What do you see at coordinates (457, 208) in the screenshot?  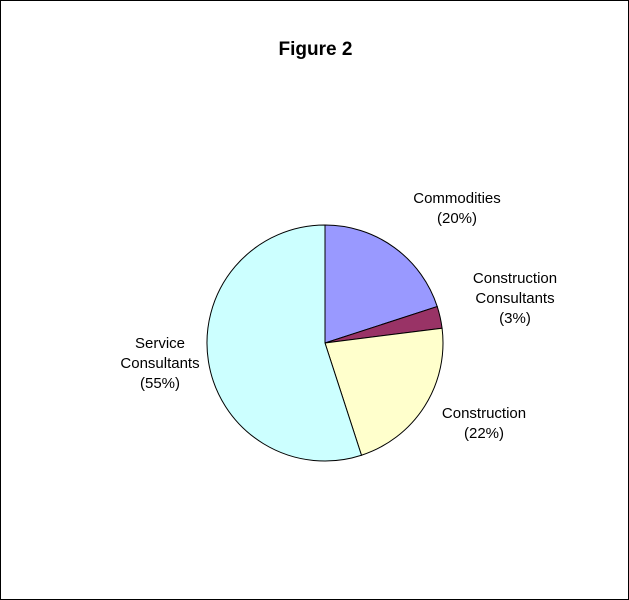 I see `slice-label-0: Commodities (20%)` at bounding box center [457, 208].